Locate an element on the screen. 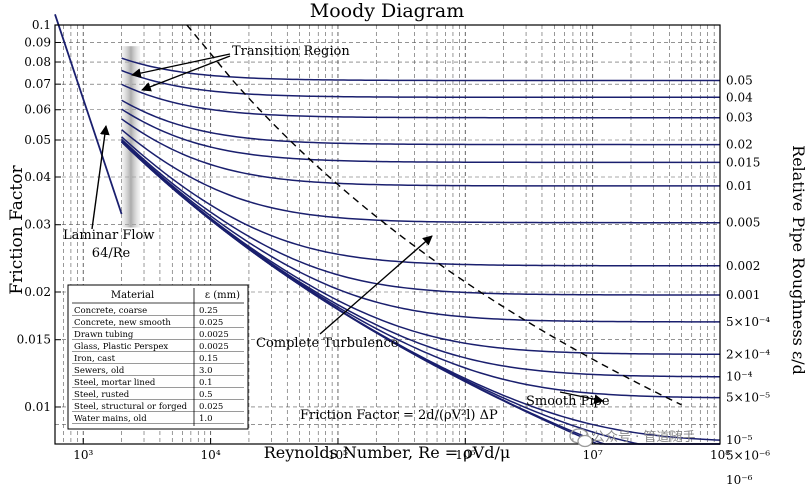 This screenshot has height=500, width=805. x-tick-labels: 10³ 10⁴ 10⁵ 10⁶ 10⁷ 10⁸ is located at coordinates (401, 455).